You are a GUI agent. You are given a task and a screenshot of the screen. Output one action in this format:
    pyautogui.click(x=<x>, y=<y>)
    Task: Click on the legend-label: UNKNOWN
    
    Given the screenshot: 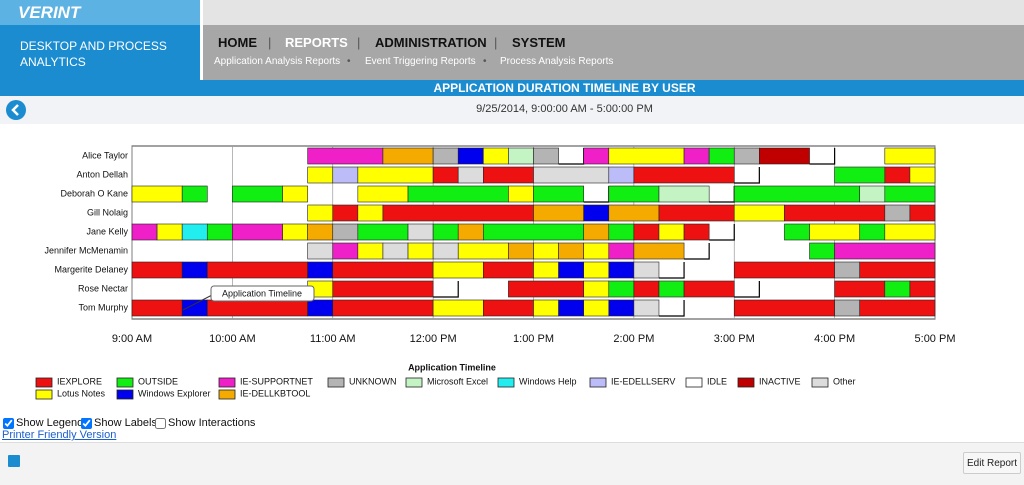 What is the action you would take?
    pyautogui.click(x=373, y=381)
    